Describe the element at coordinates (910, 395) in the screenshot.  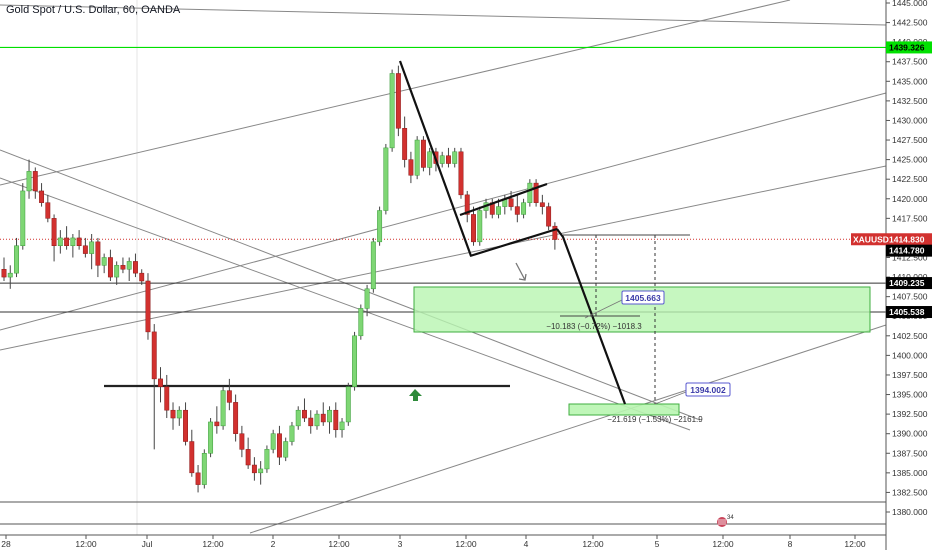
I see `price-tick-label: 1395.000` at that location.